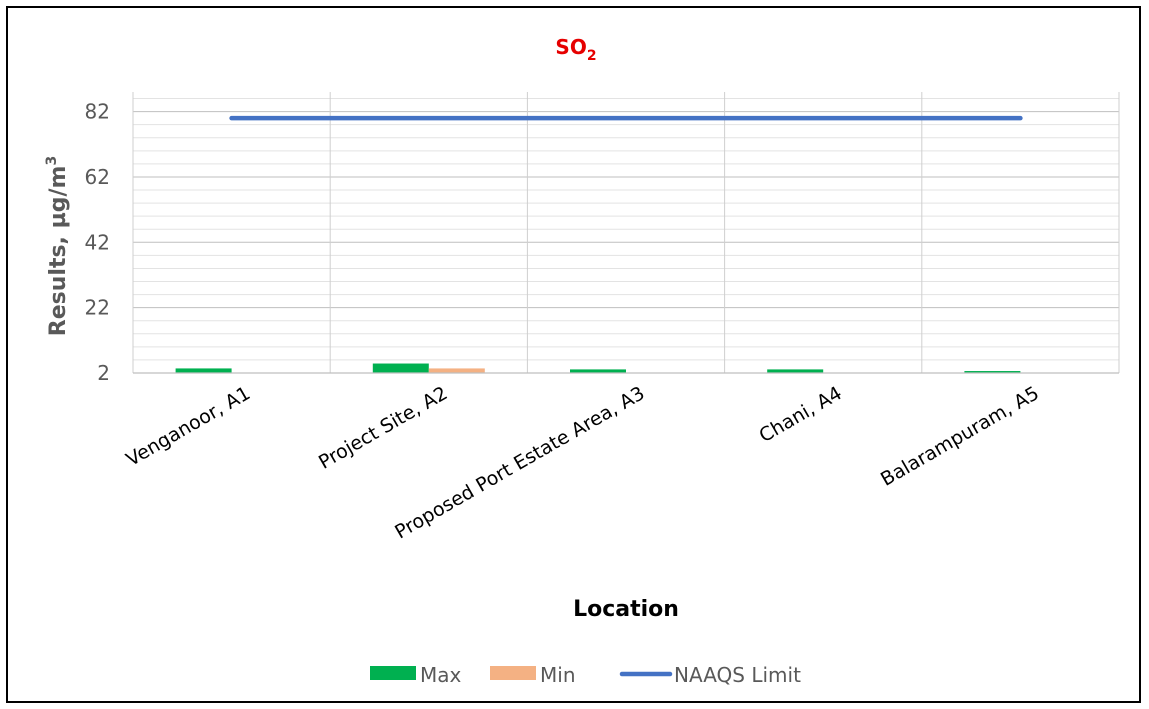 This screenshot has width=1149, height=709. What do you see at coordinates (513, 673) in the screenshot?
I see `legend-swatch-min` at bounding box center [513, 673].